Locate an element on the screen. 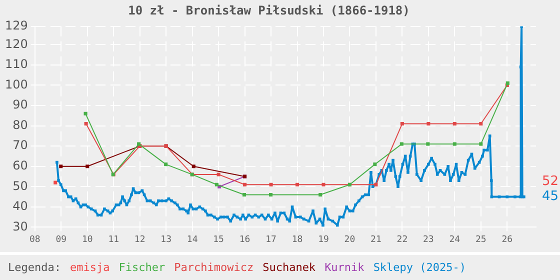 This screenshot has width=560, height=280. text: 52 is located at coordinates (550, 182).